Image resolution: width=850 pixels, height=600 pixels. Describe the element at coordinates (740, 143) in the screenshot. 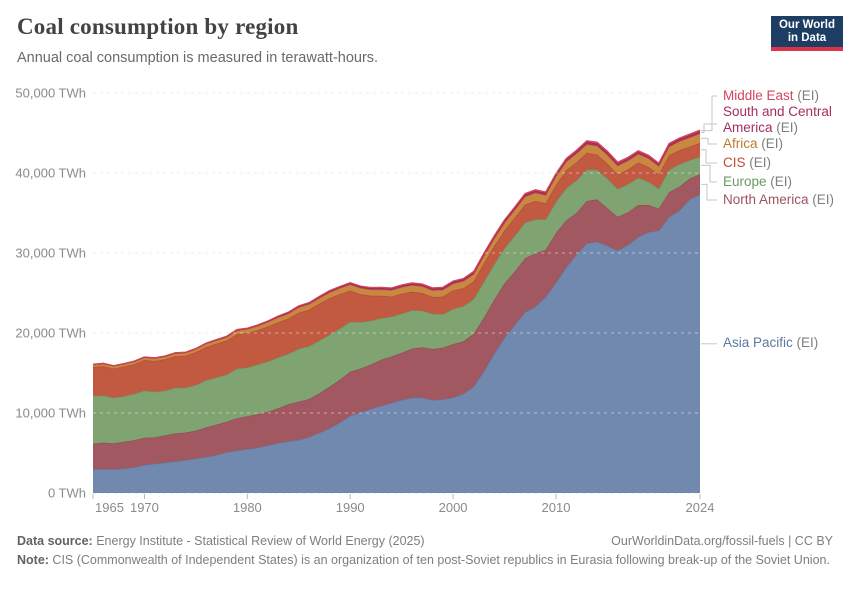

I see `legend-label: Africa` at that location.